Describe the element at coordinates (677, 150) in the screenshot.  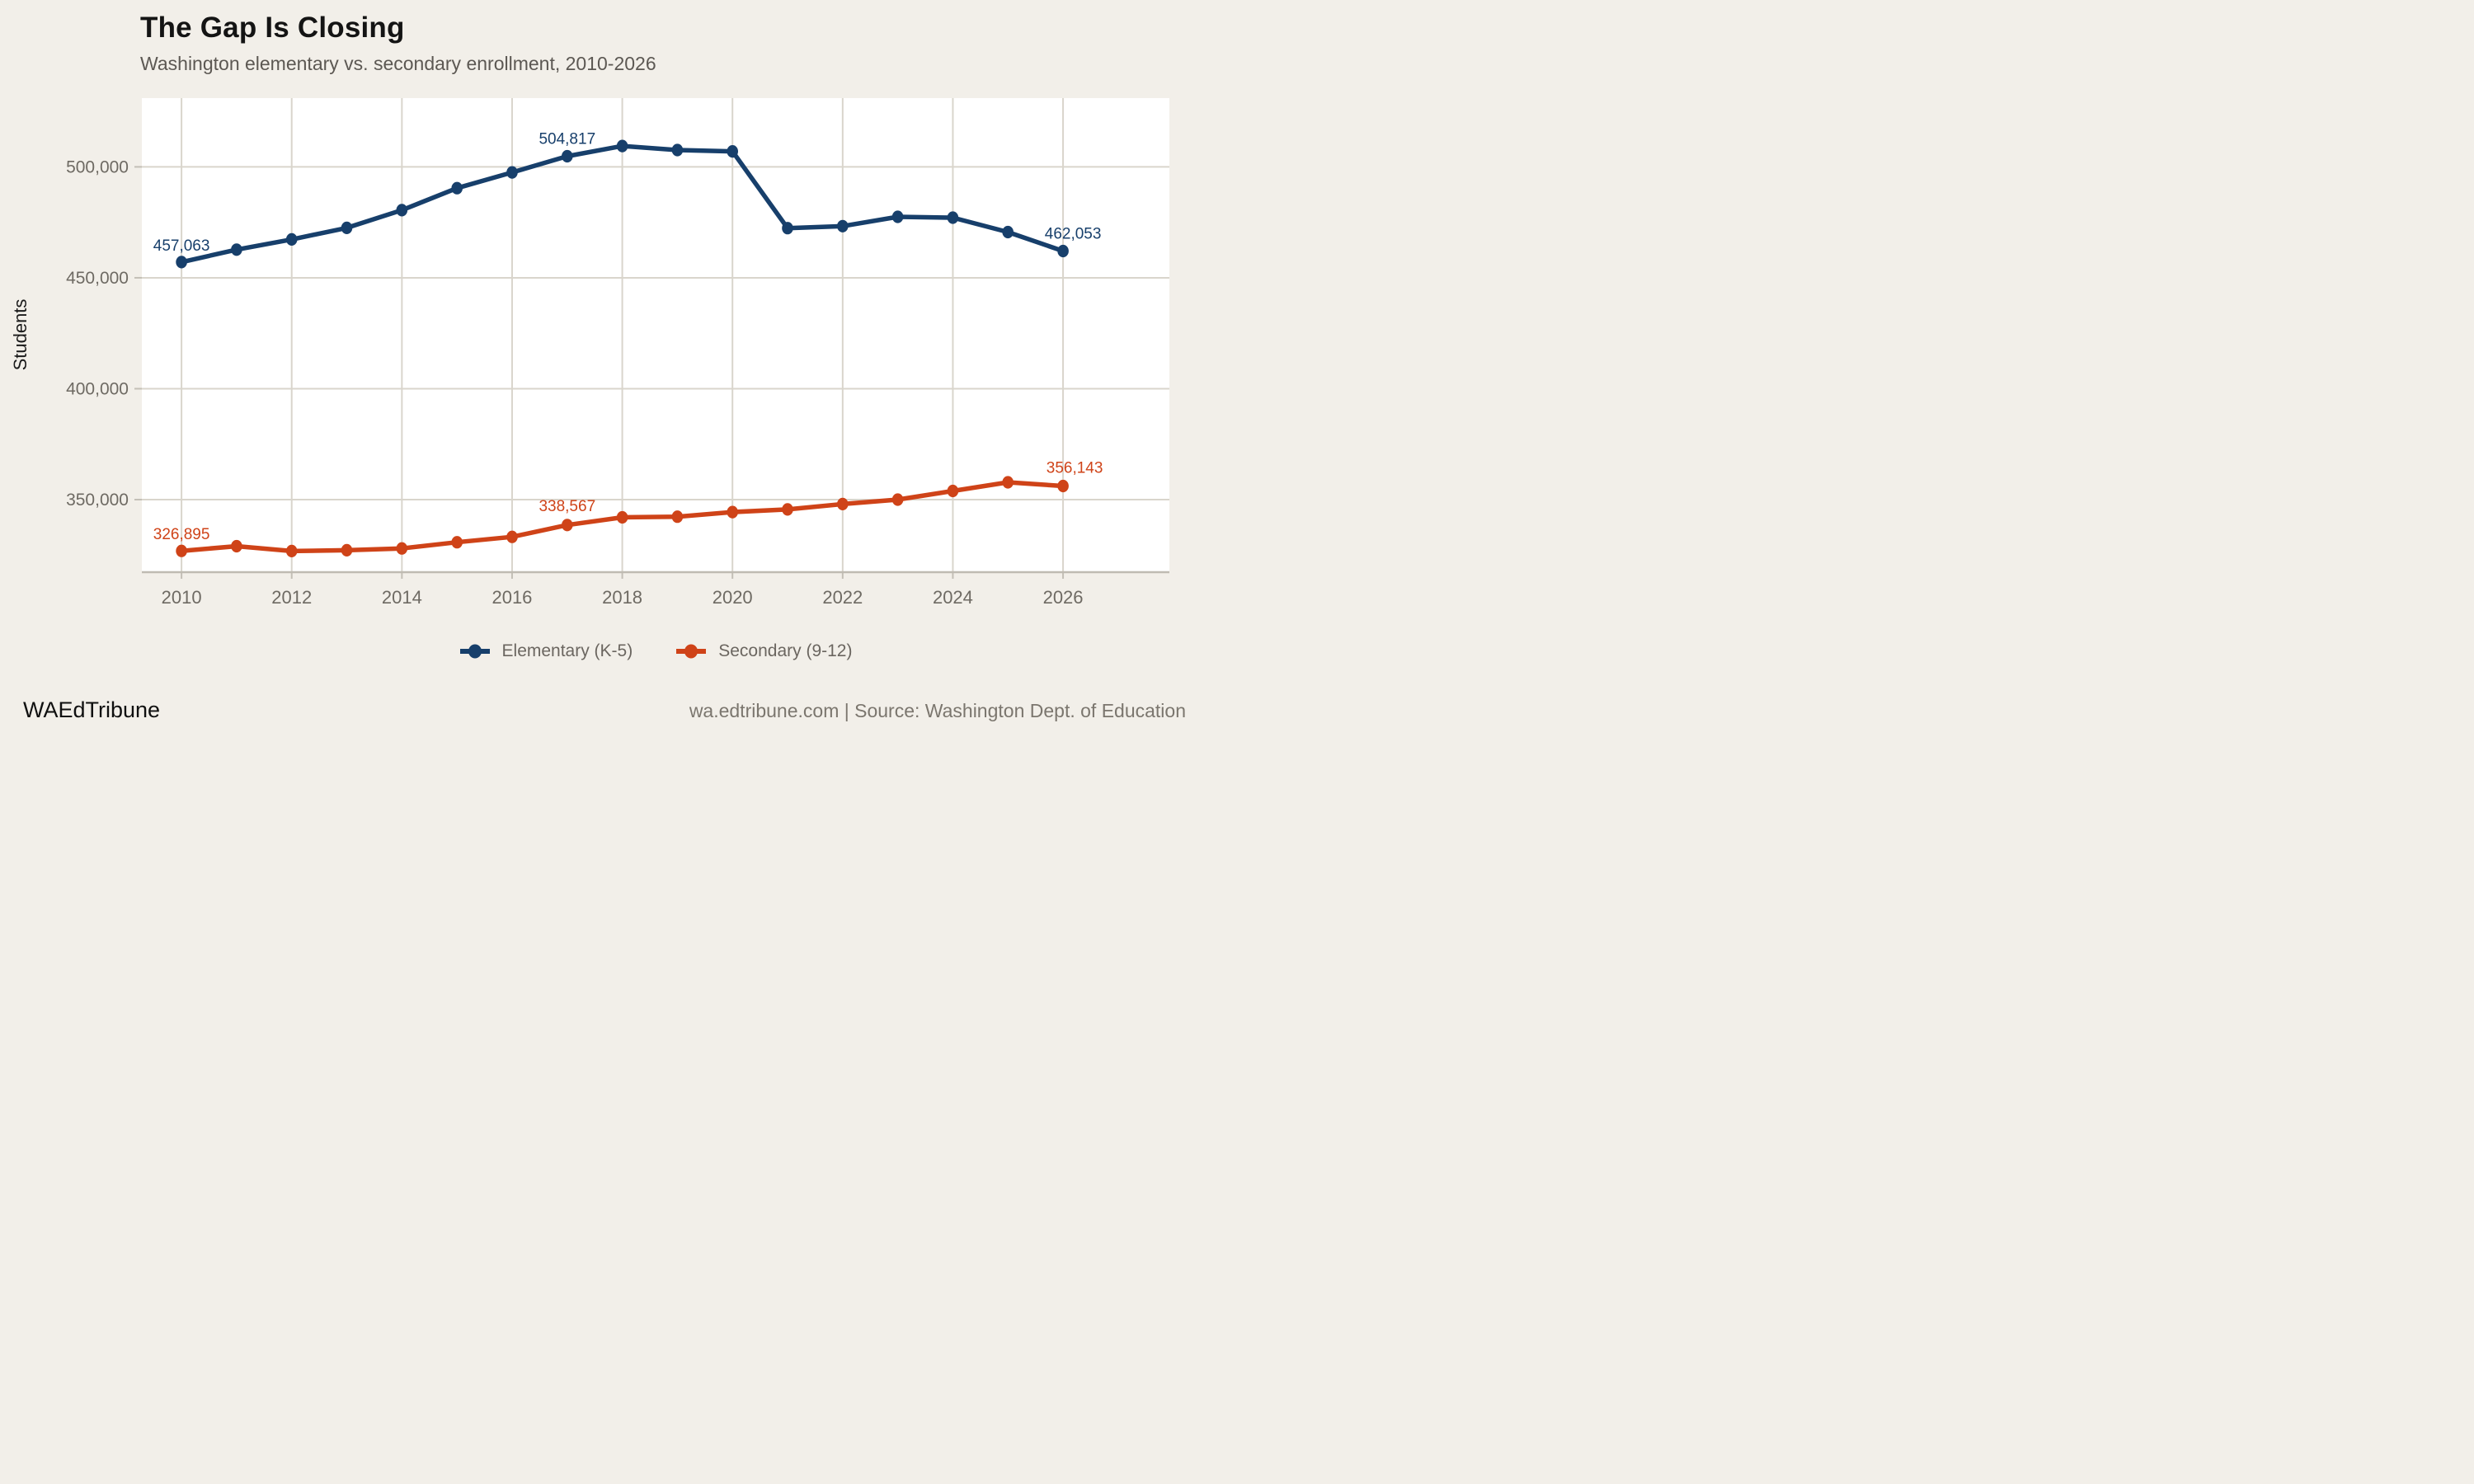
I see `marker-elementary-2019` at that location.